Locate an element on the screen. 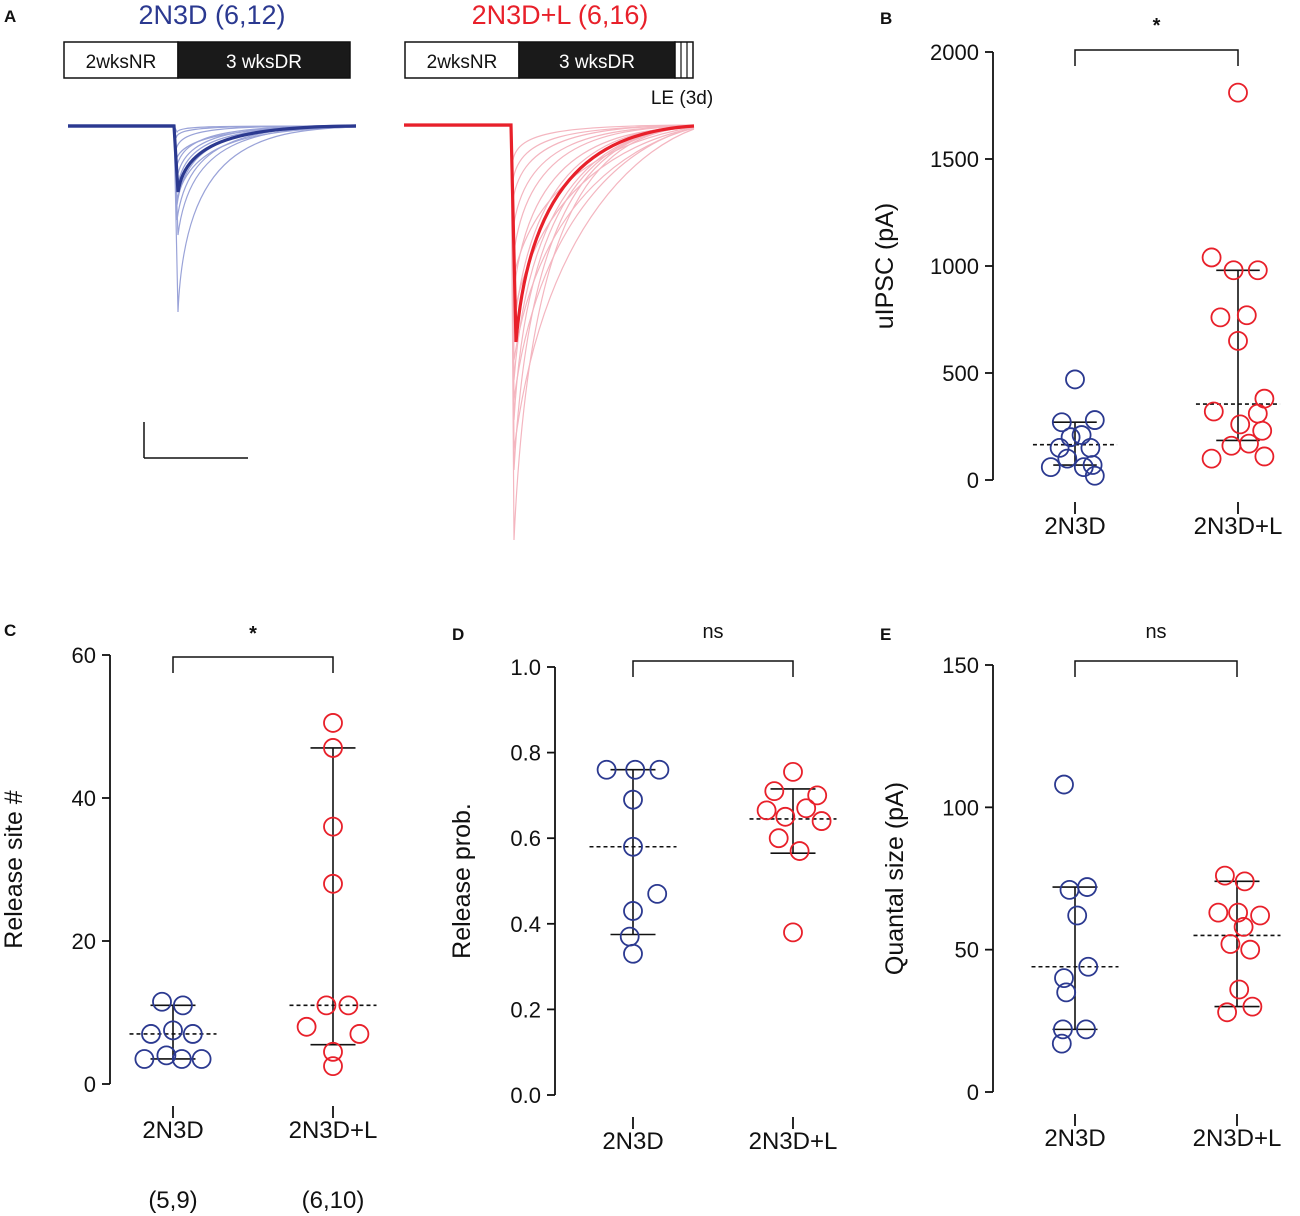 This screenshot has width=1300, height=1216. timeline-right: 2wksNR 3 wksDR LE (3d) is located at coordinates (558, 75).